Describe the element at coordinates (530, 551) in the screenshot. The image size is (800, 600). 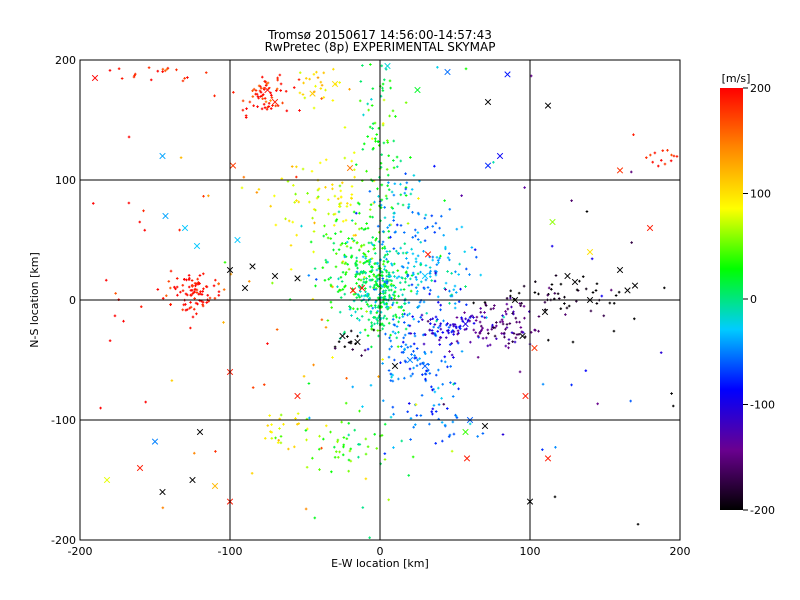
I see `x-tick-label: 100` at that location.